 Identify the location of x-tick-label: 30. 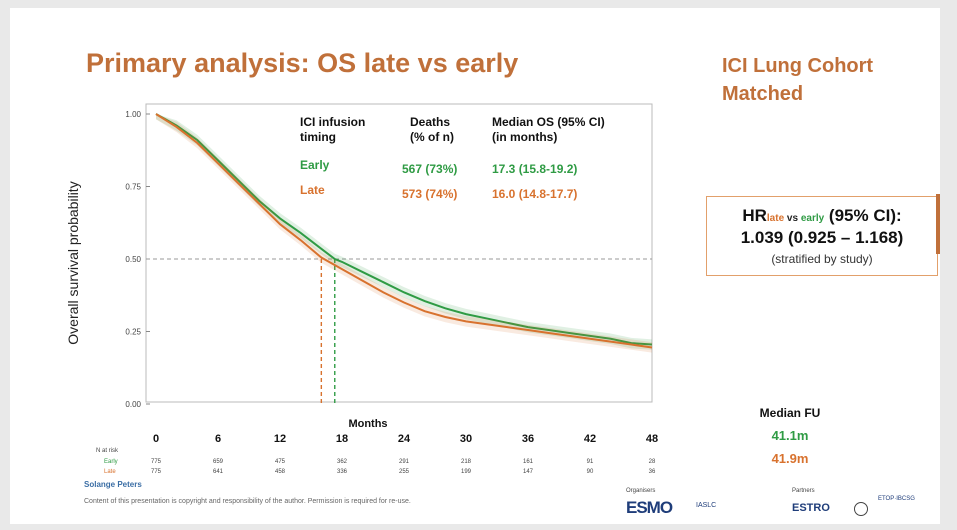
(466, 439).